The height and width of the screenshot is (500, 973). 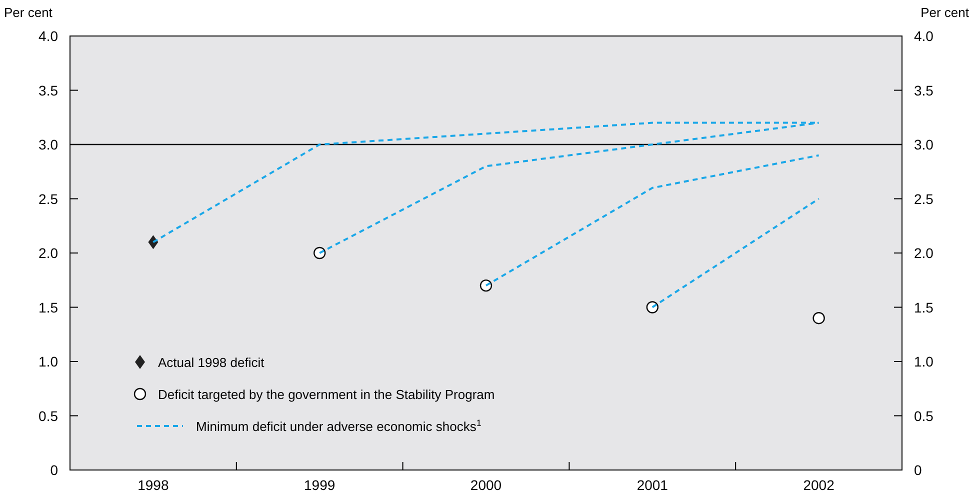 What do you see at coordinates (652, 485) in the screenshot?
I see `x-tick-label: 2001` at bounding box center [652, 485].